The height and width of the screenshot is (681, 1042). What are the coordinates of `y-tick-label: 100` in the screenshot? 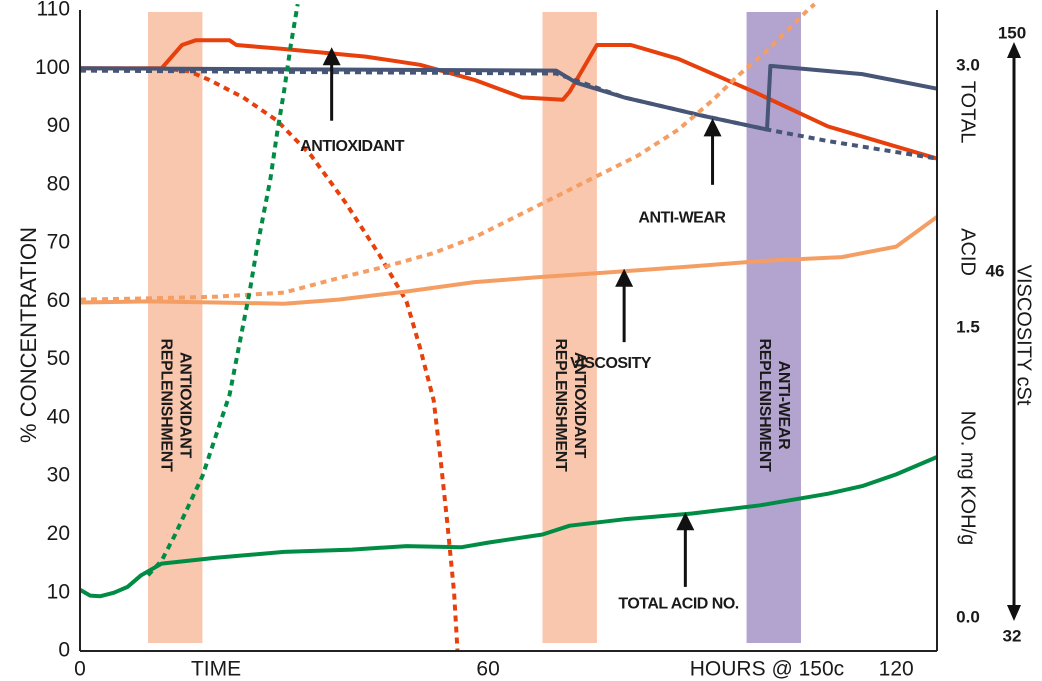 It's located at (52, 67).